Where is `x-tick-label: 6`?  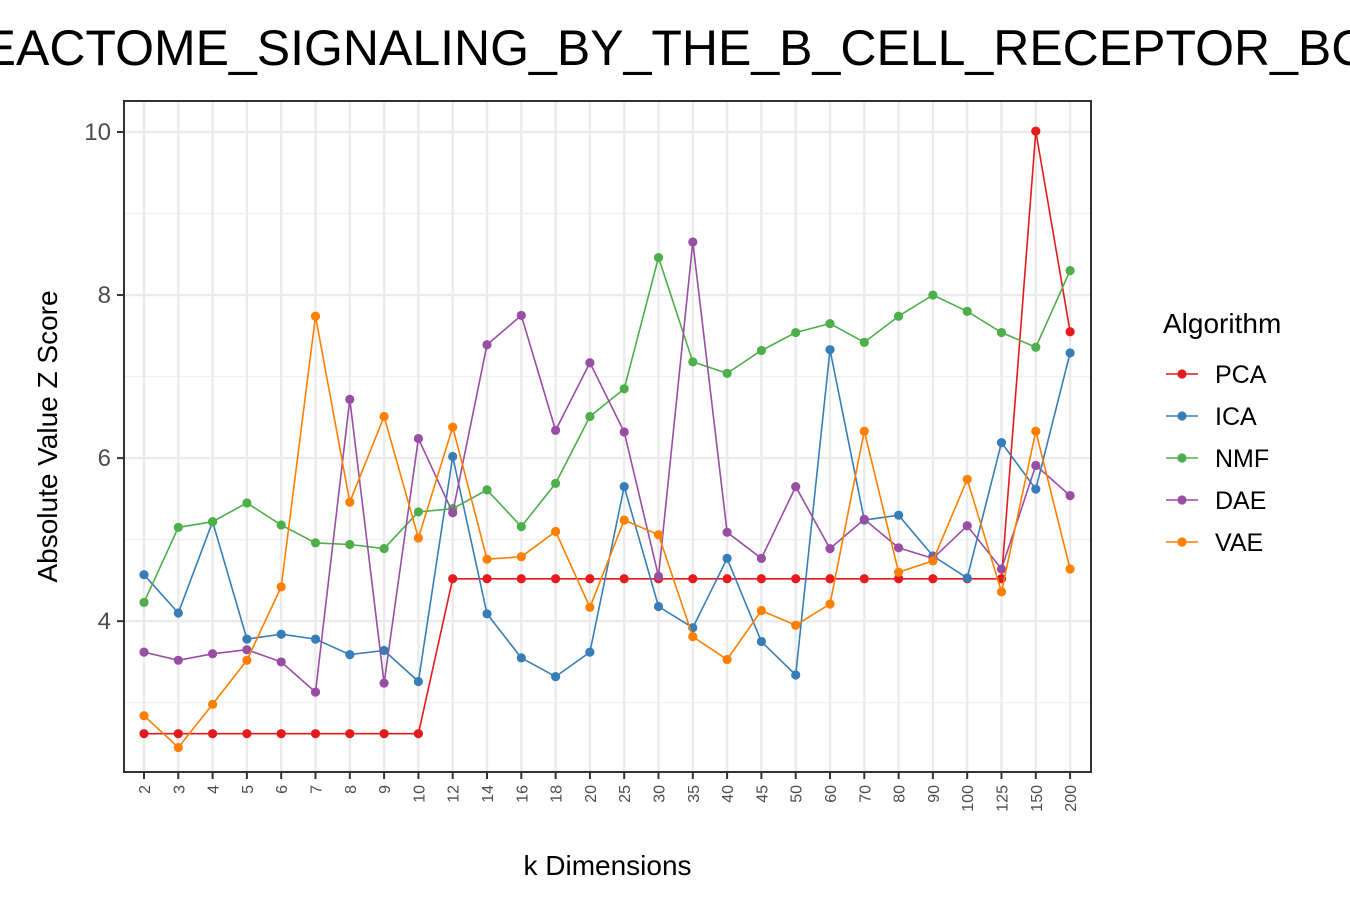
x-tick-label: 6 is located at coordinates (282, 789).